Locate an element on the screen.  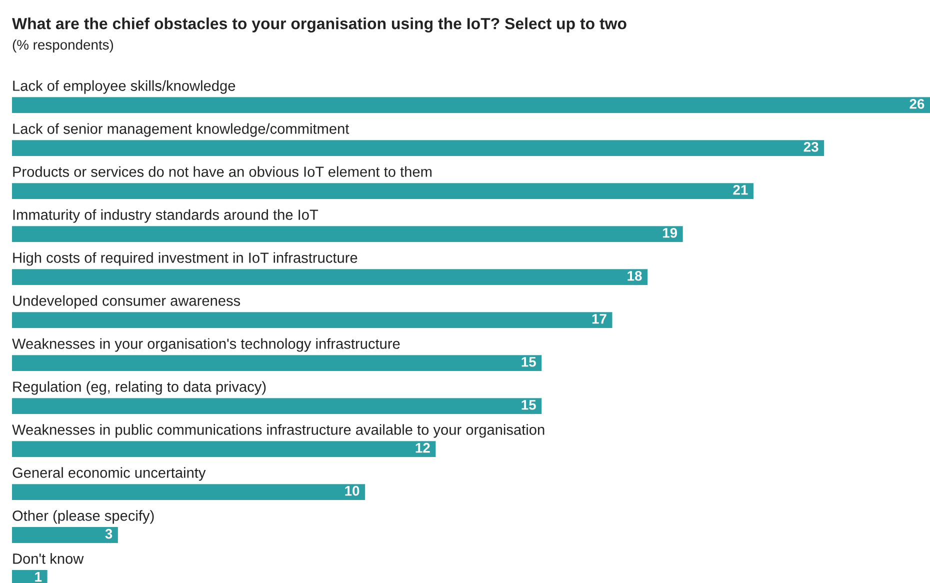
data-label: 26 is located at coordinates (917, 103).